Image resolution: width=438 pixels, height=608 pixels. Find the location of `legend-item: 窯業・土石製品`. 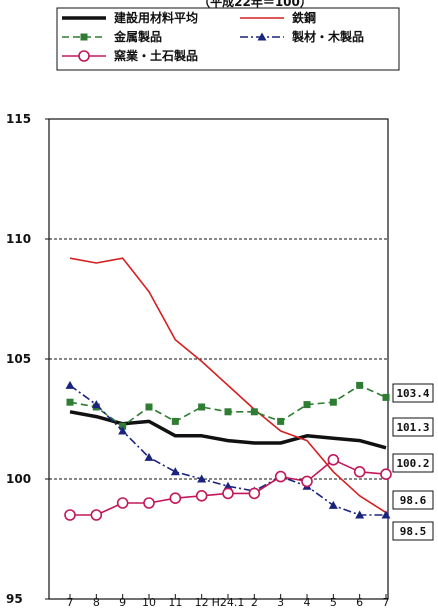

legend-item: 窯業・土石製品 is located at coordinates (130, 55).